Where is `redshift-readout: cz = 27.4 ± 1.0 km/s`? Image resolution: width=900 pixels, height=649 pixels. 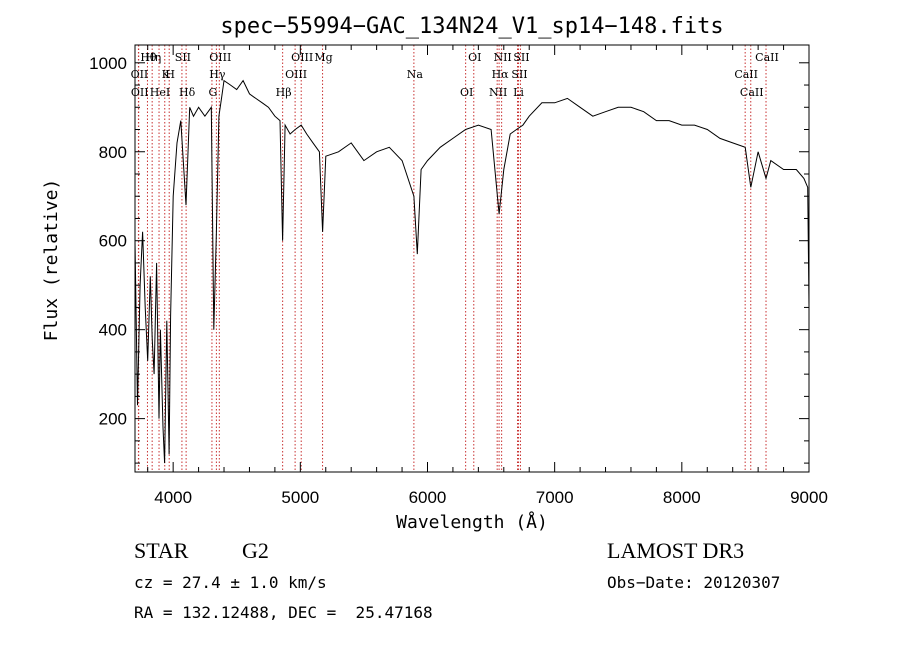 redshift-readout: cz = 27.4 ± 1.0 km/s is located at coordinates (230, 582).